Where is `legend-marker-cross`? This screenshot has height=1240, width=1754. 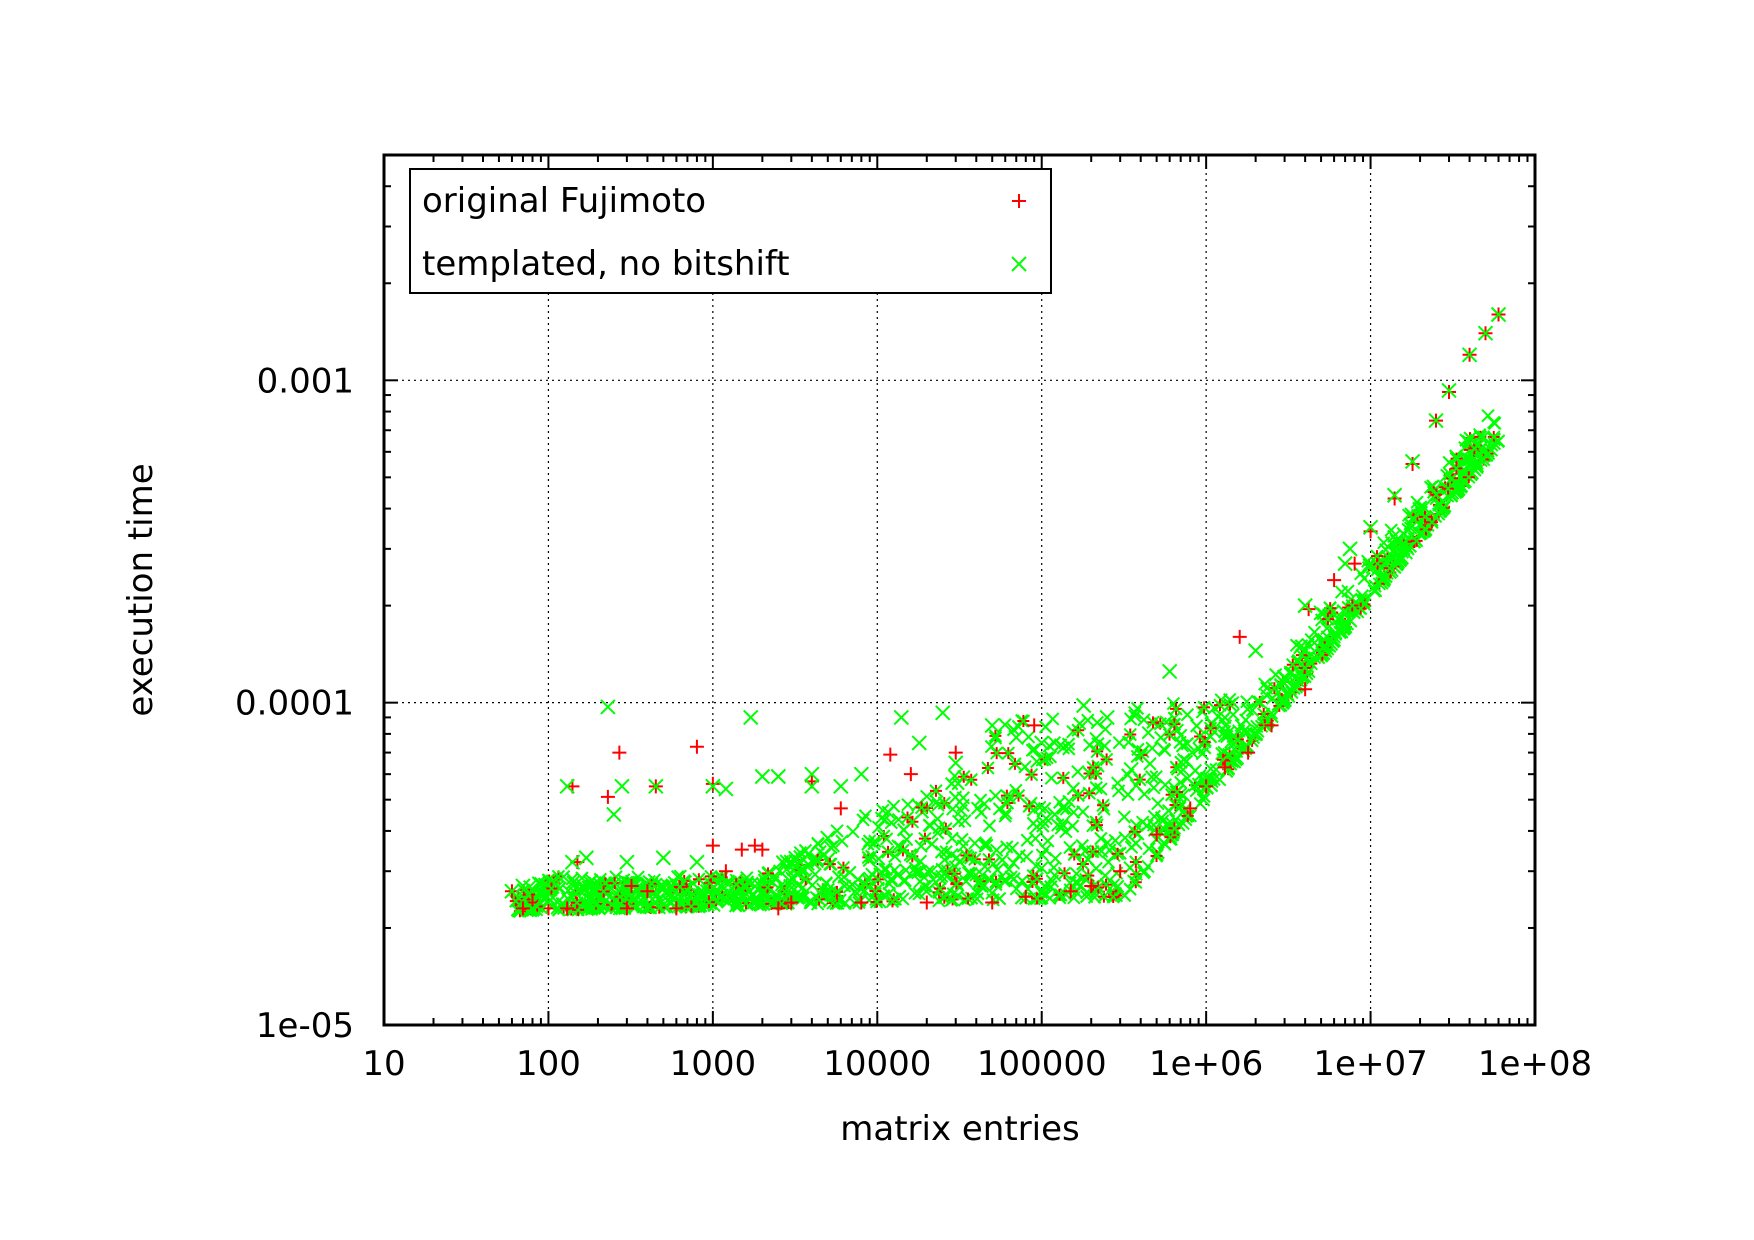
legend-marker-cross is located at coordinates (1019, 264).